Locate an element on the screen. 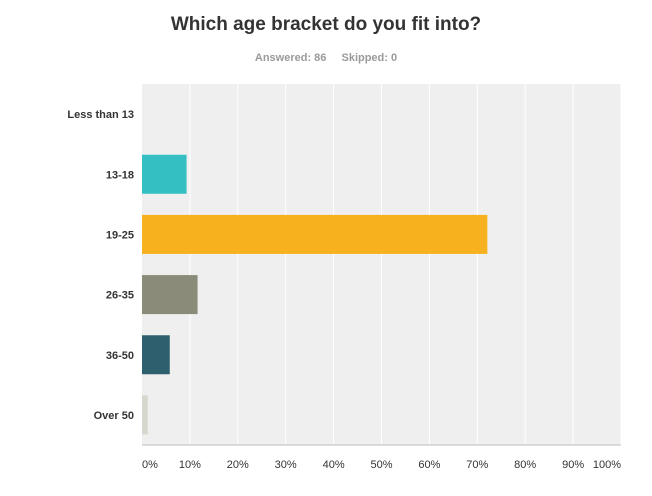 Image resolution: width=652 pixels, height=496 pixels. category-label: 26-35 is located at coordinates (120, 296).